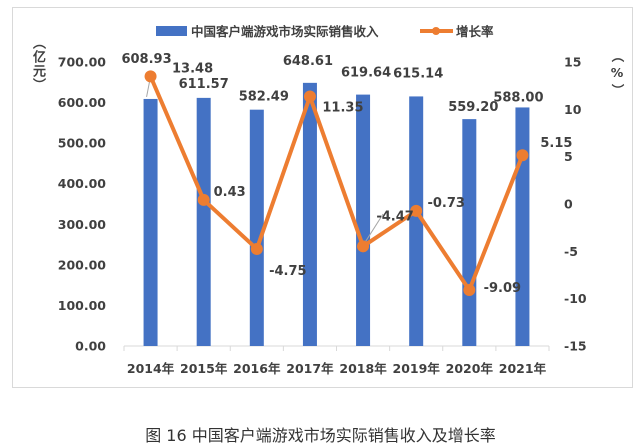 The height and width of the screenshot is (446, 641). What do you see at coordinates (90, 346) in the screenshot?
I see `left-tick-label: 0.00` at bounding box center [90, 346].